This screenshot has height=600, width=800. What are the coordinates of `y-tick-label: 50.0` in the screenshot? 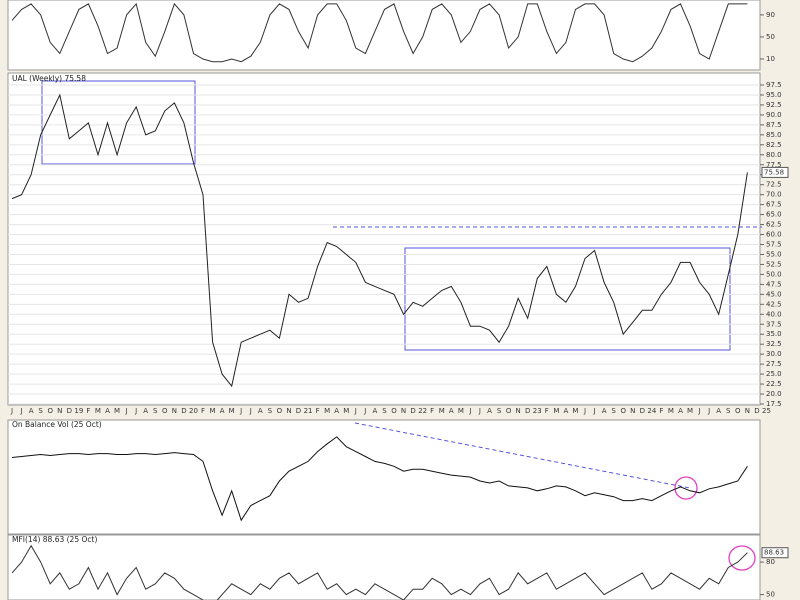 It's located at (774, 274).